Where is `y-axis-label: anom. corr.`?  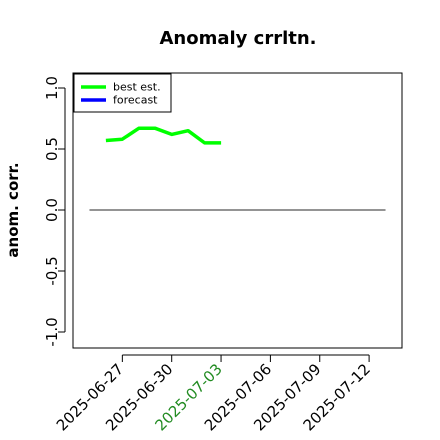 y-axis-label: anom. corr. is located at coordinates (13, 209).